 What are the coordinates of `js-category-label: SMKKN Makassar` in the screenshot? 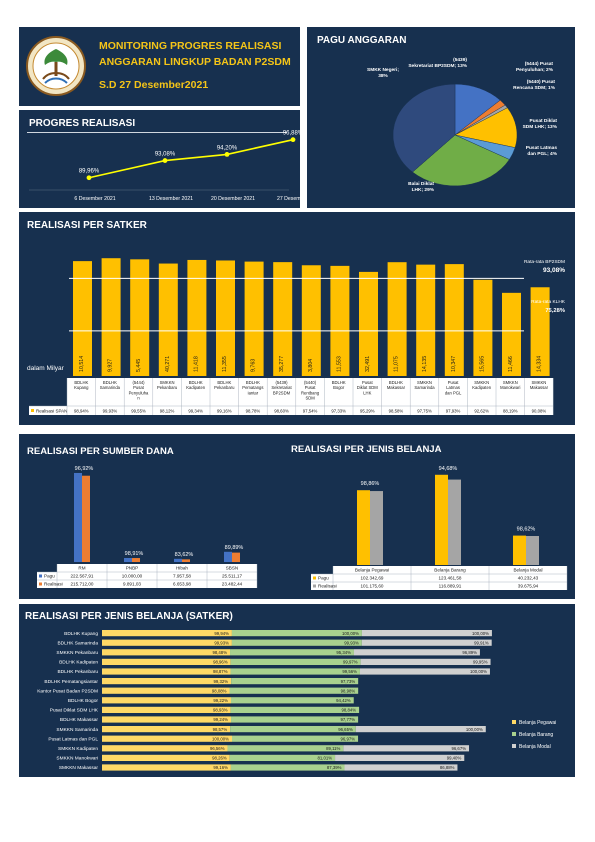 It's located at (79, 768).